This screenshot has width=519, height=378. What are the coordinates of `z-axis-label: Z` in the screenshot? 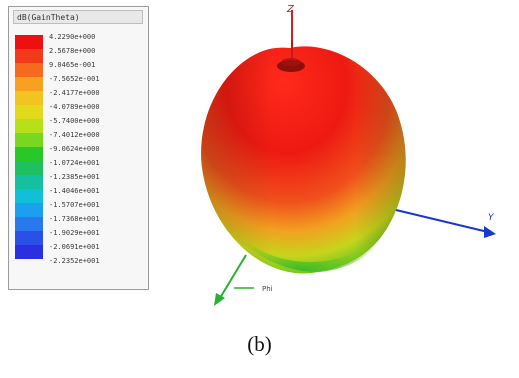 It's located at (290, 9).